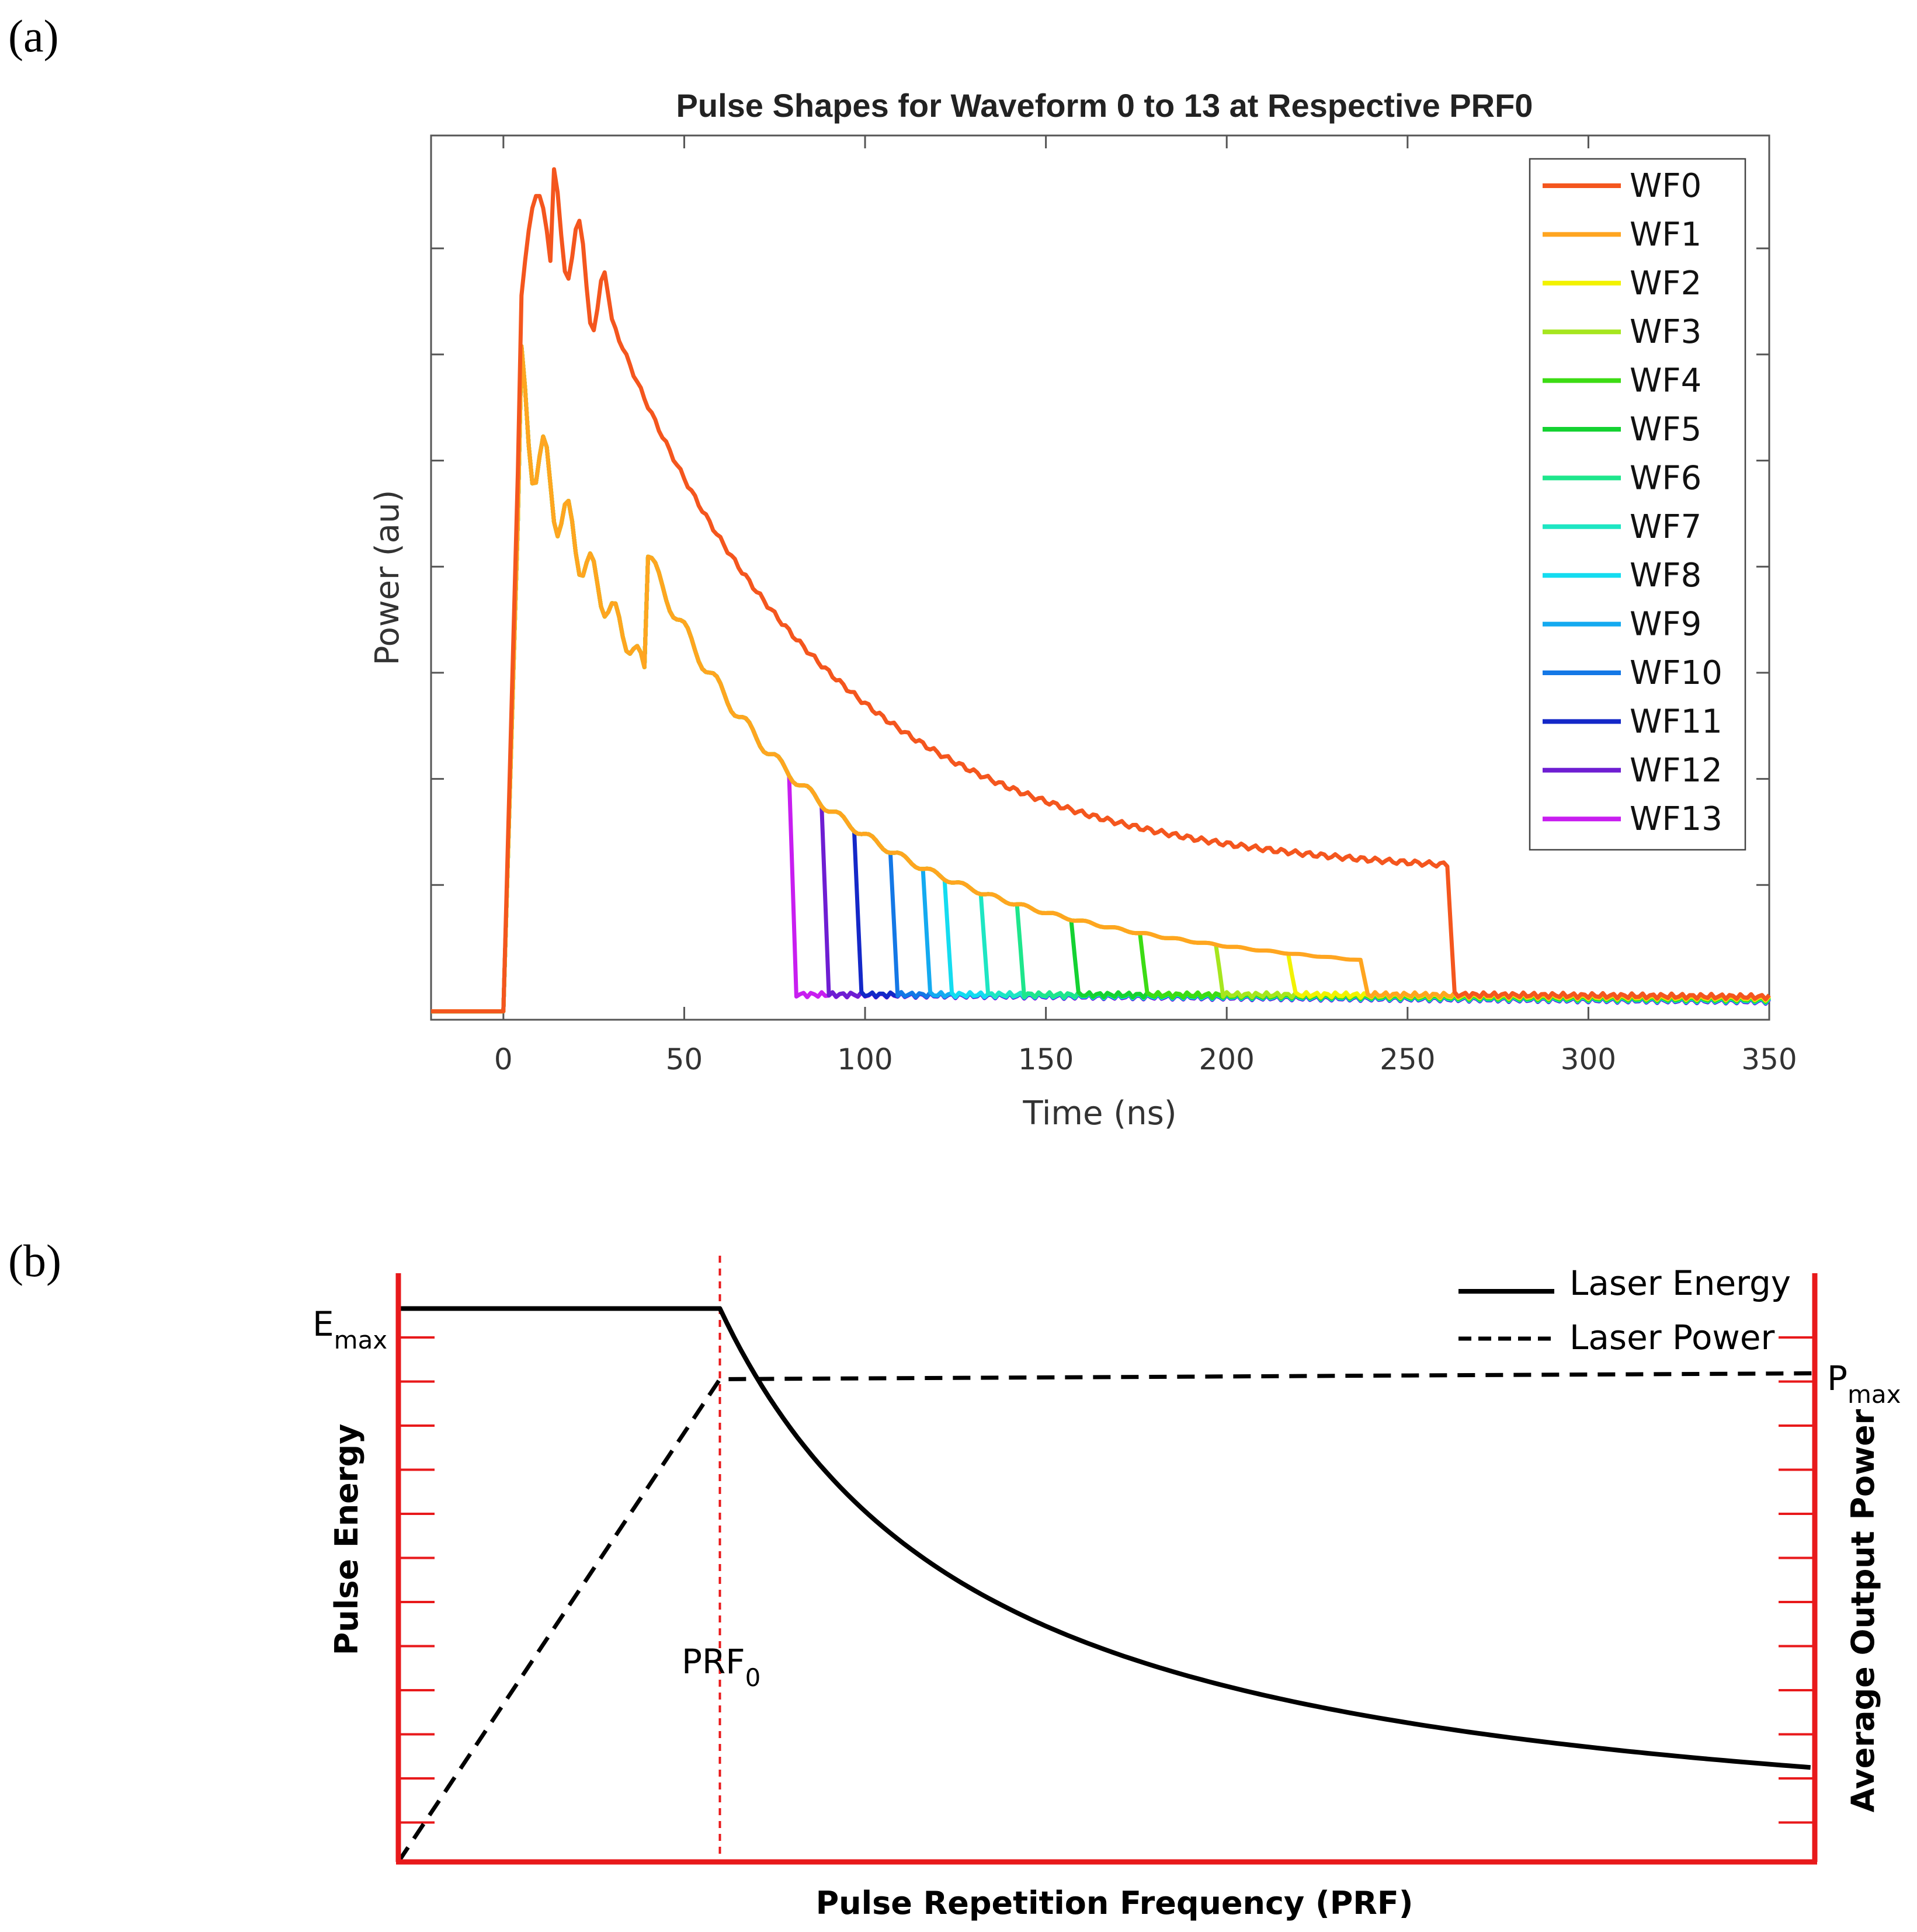 The width and height of the screenshot is (1917, 1932). Describe the element at coordinates (1046, 1059) in the screenshot. I see `chart-a-x-tick-label: 150` at that location.